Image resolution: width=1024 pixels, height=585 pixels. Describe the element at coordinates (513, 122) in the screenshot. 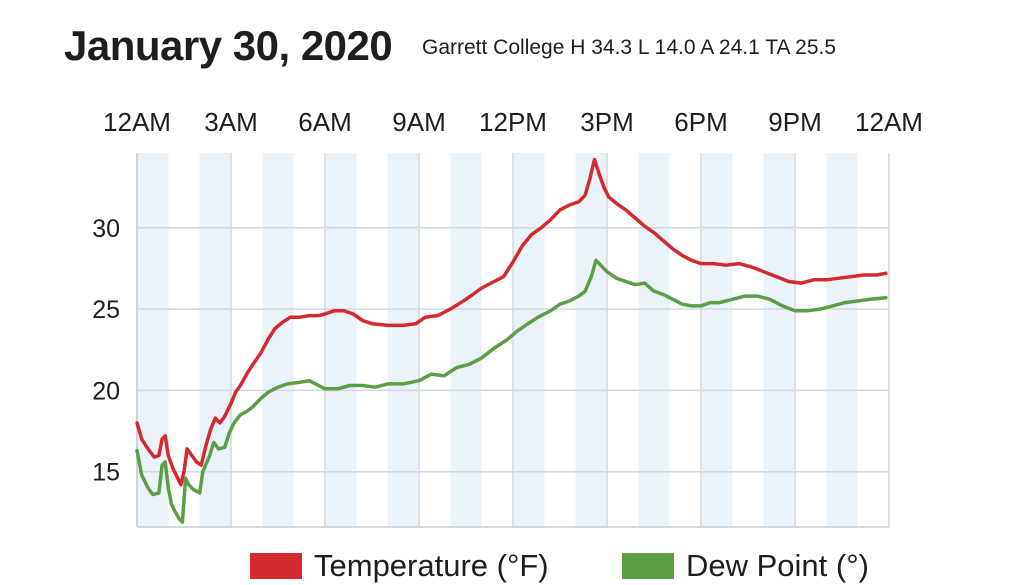

I see `x-tick-label: 12PM` at that location.